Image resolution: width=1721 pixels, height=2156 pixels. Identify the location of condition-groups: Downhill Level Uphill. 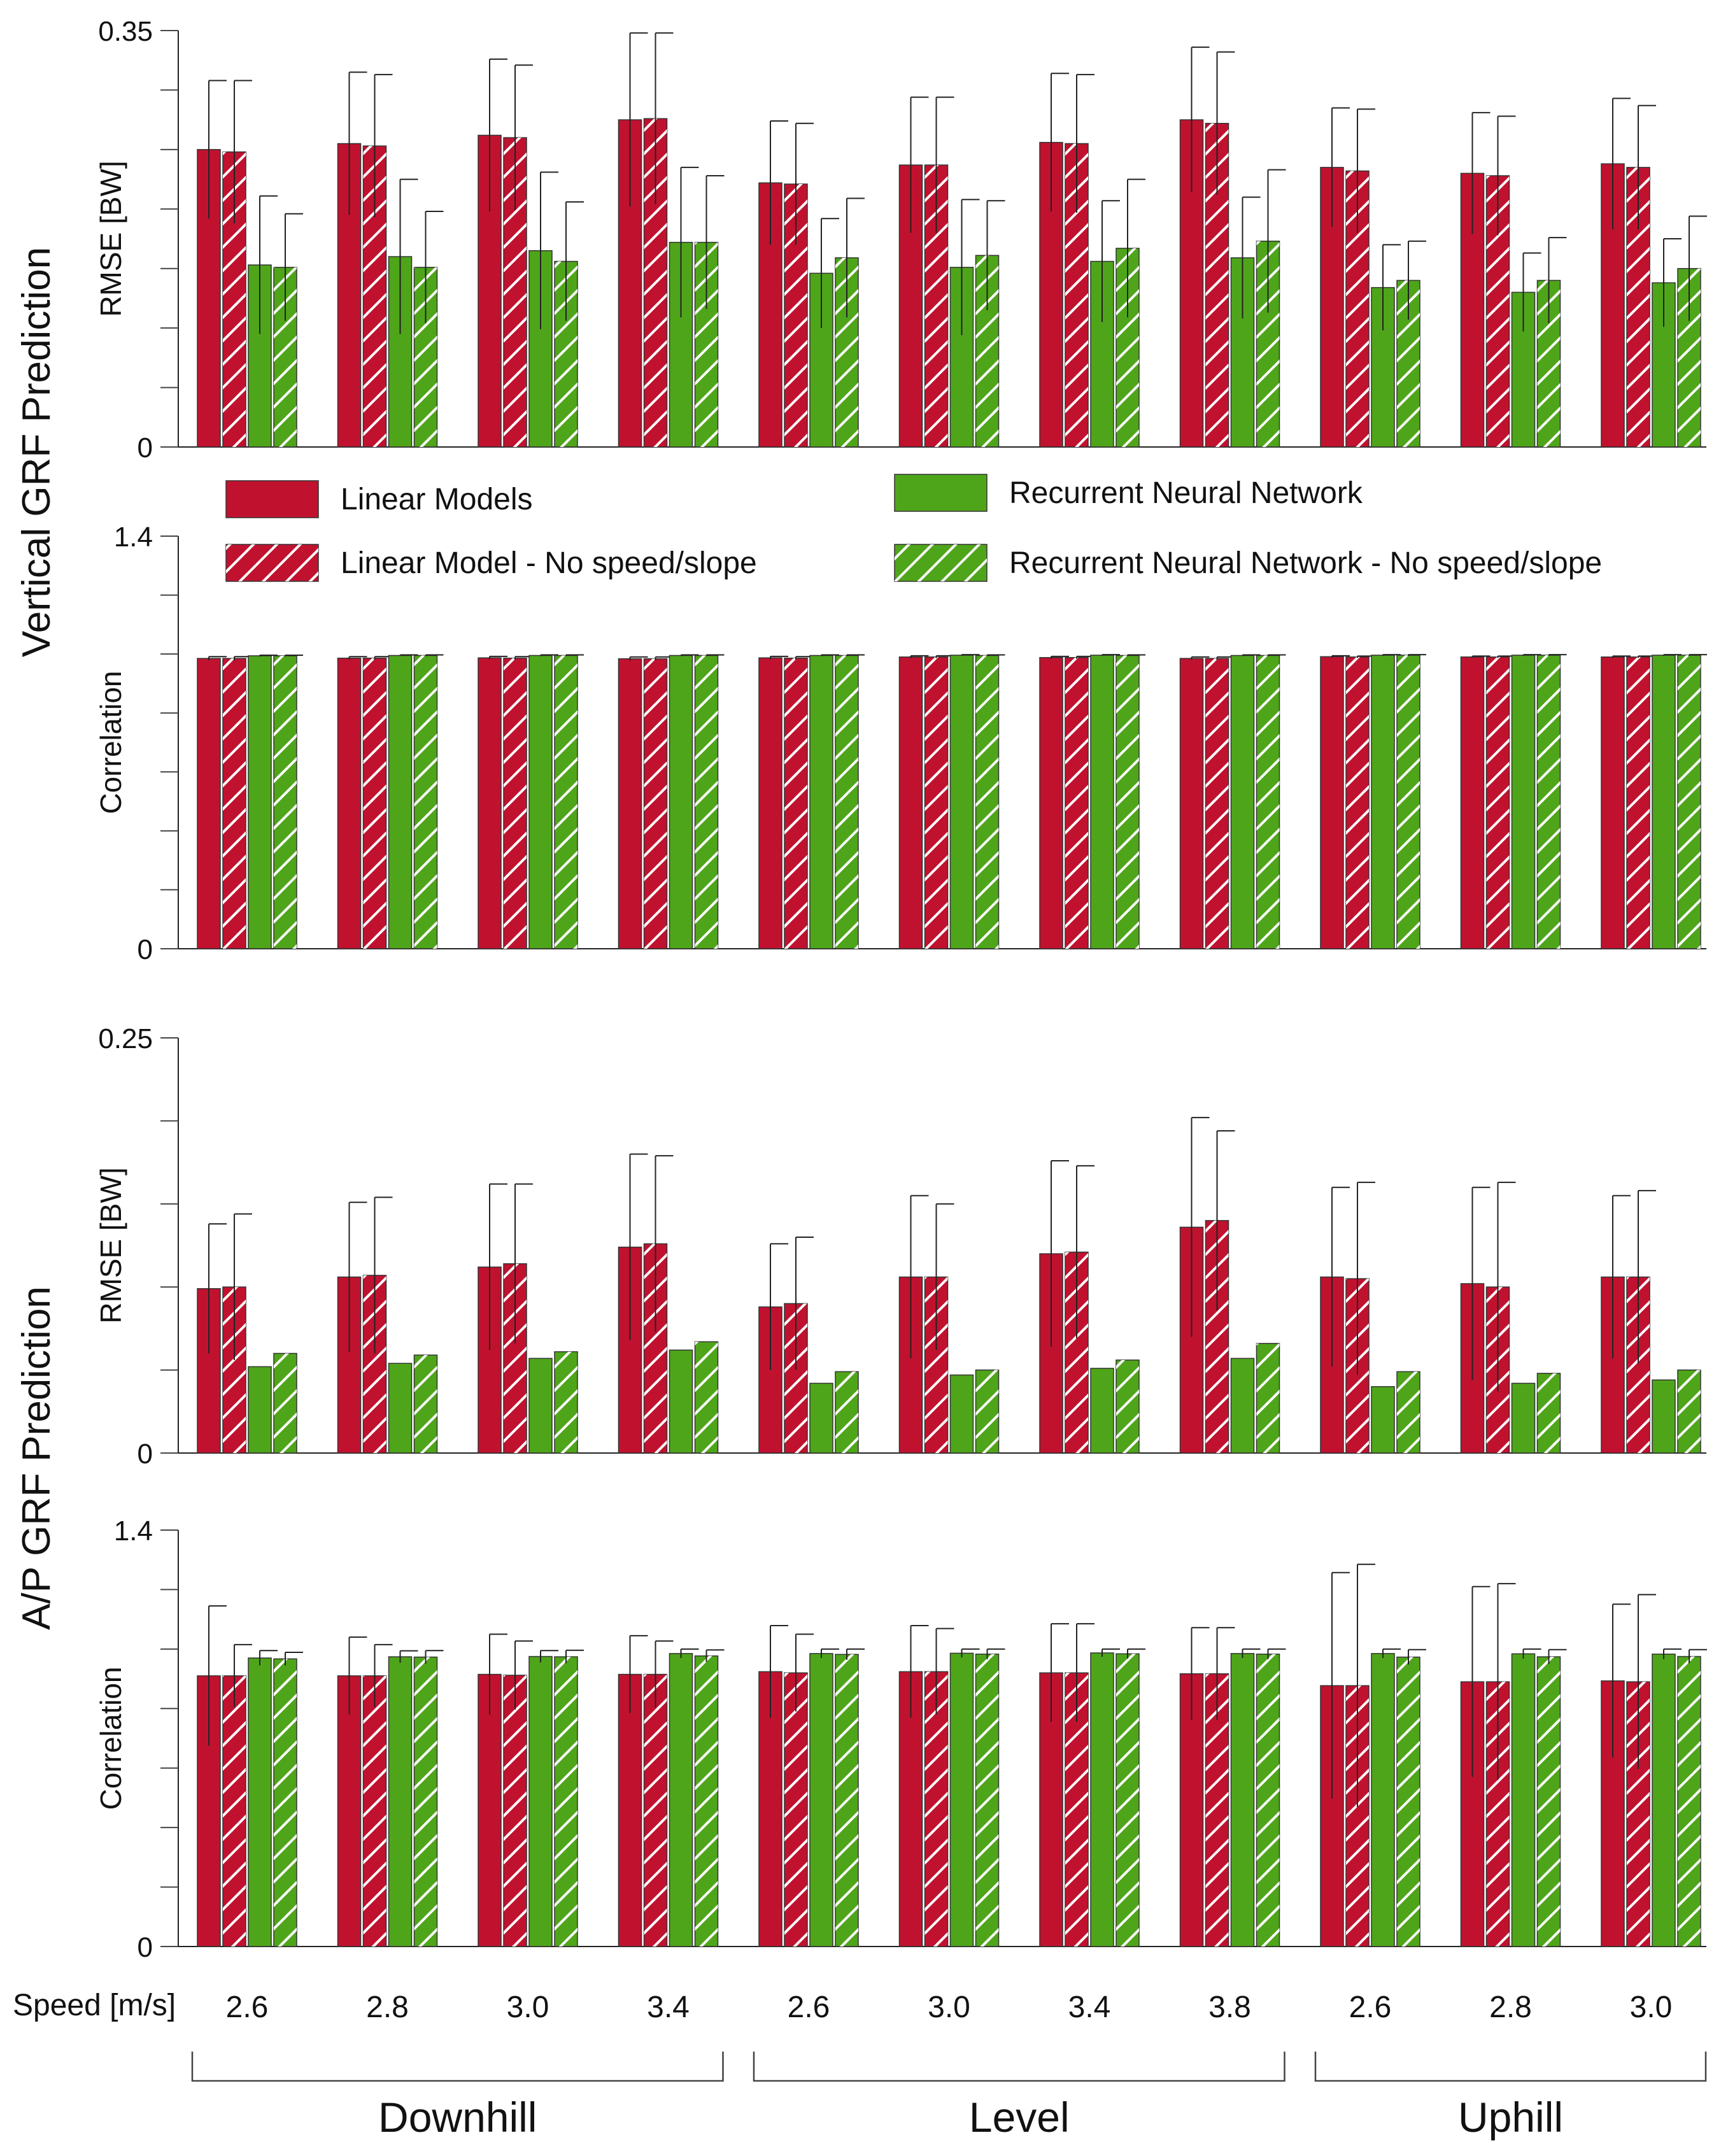
(949, 2096).